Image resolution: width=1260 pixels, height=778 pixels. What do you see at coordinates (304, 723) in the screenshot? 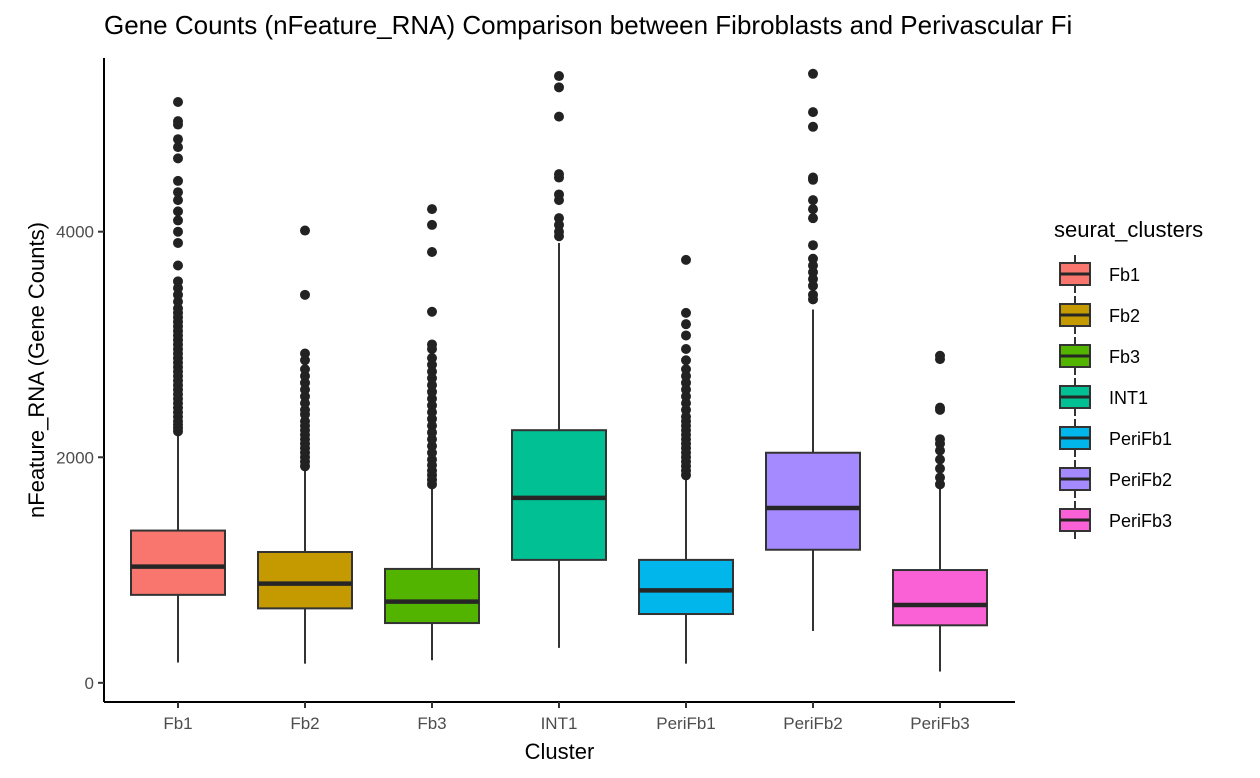
I see `x-tick-label: Fb2` at bounding box center [304, 723].